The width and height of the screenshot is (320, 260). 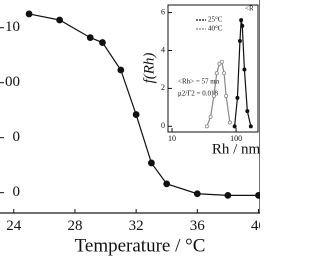 I want to click on inset-y-label: f(Rh), so click(x=149, y=68).